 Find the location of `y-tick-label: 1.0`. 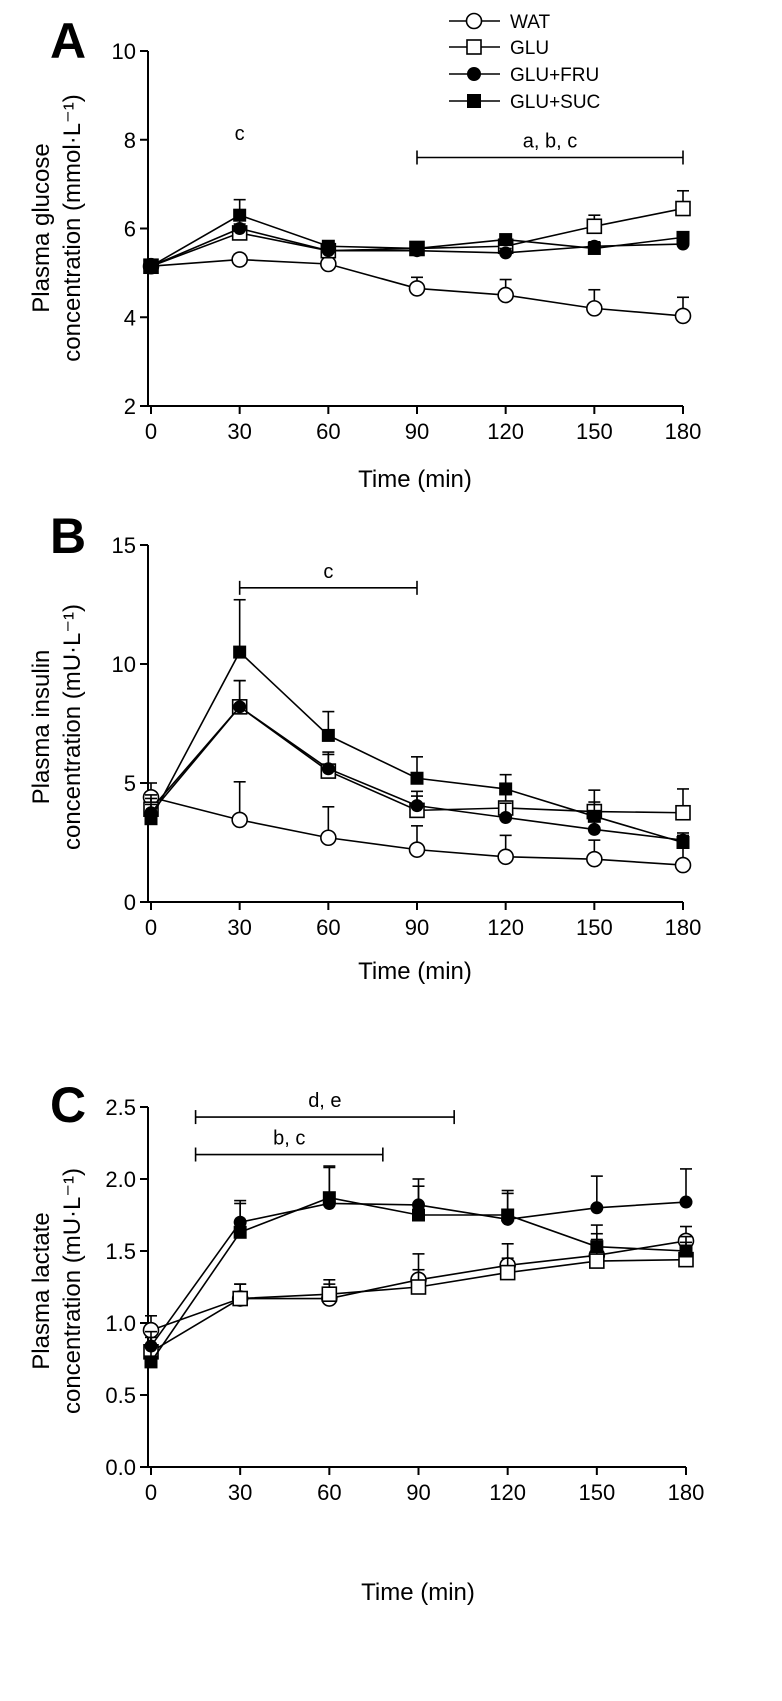

y-tick-label: 1.0 is located at coordinates (120, 1323).